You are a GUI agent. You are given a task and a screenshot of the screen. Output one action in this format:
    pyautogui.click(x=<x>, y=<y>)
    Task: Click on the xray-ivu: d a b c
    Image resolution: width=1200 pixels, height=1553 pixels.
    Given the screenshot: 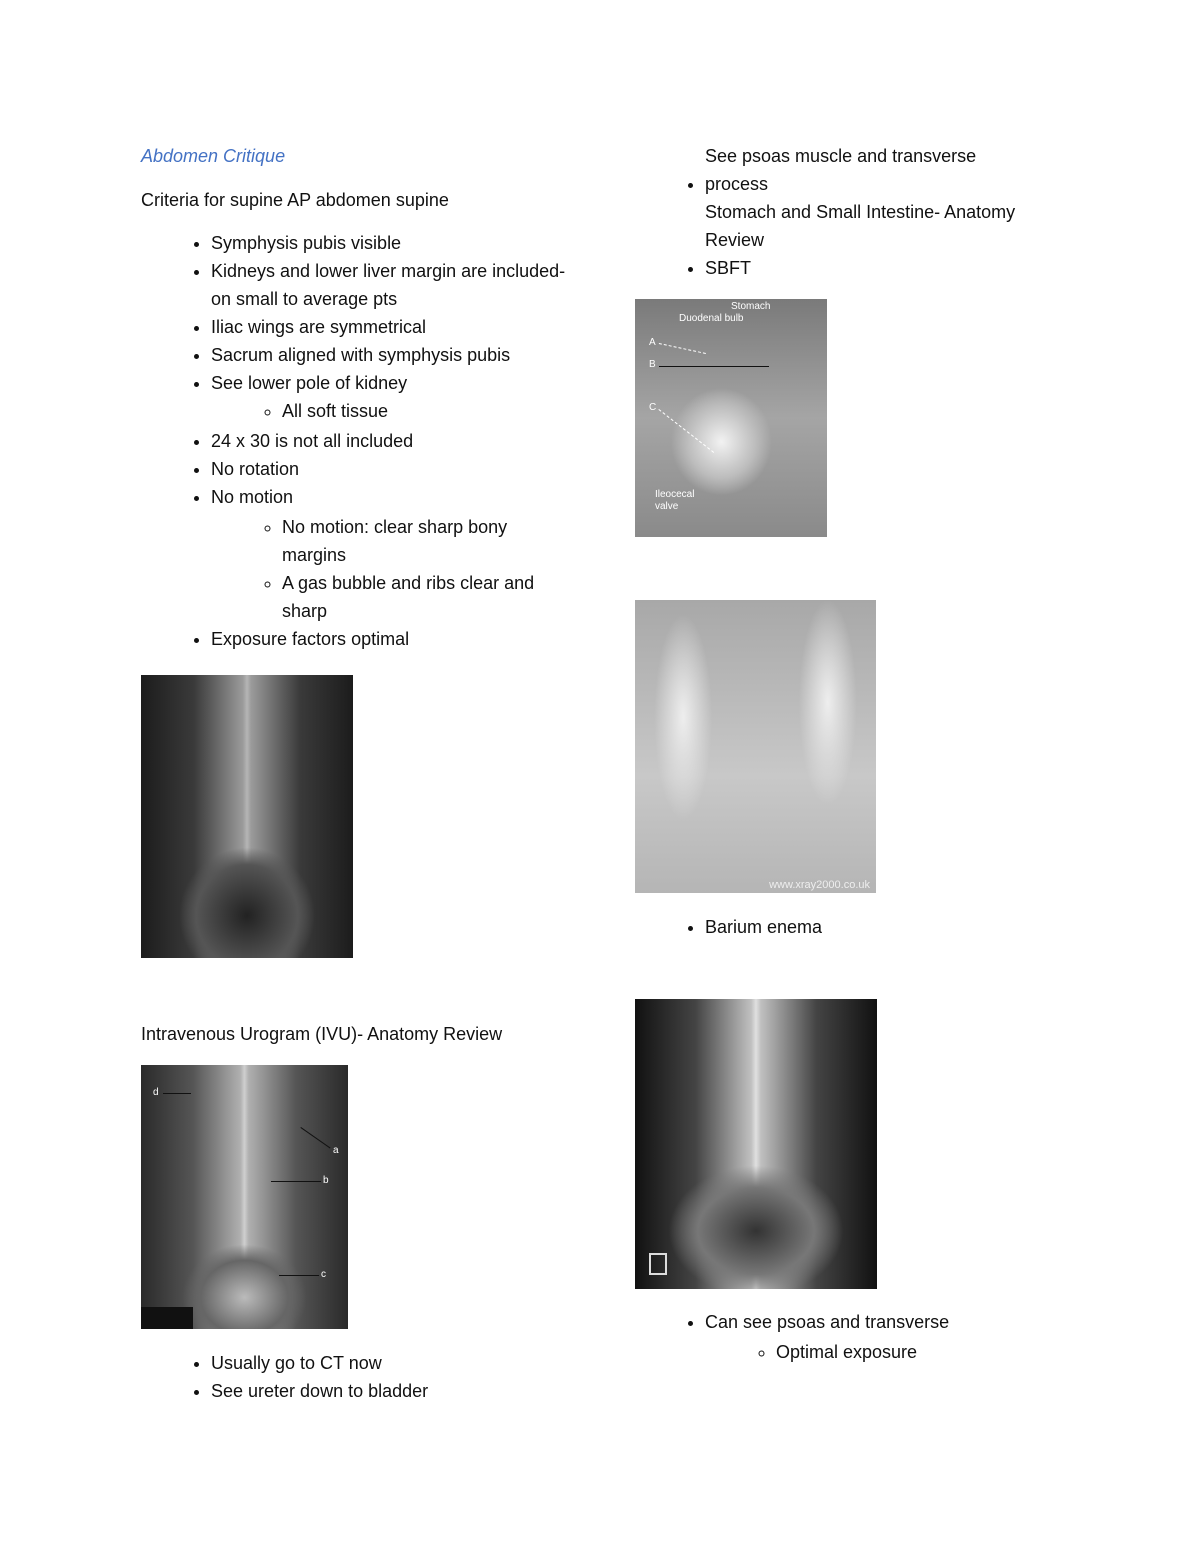 What is the action you would take?
    pyautogui.click(x=244, y=1197)
    